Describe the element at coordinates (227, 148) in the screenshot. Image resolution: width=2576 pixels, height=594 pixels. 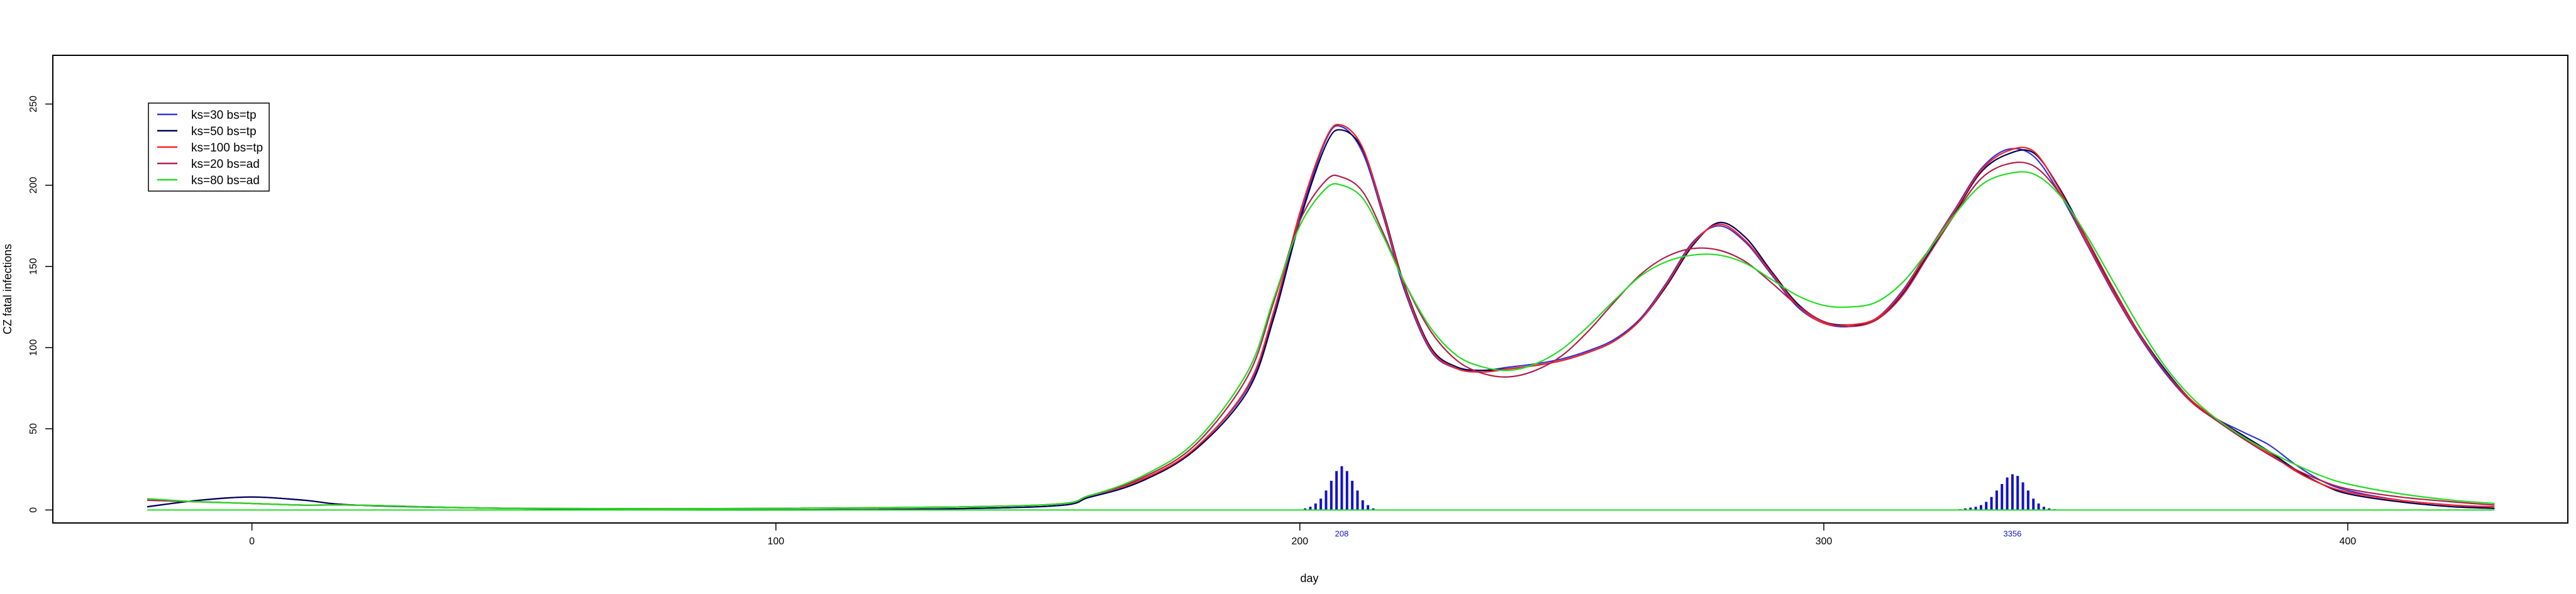
I see `legend-label: ks=100 bs=tp` at that location.